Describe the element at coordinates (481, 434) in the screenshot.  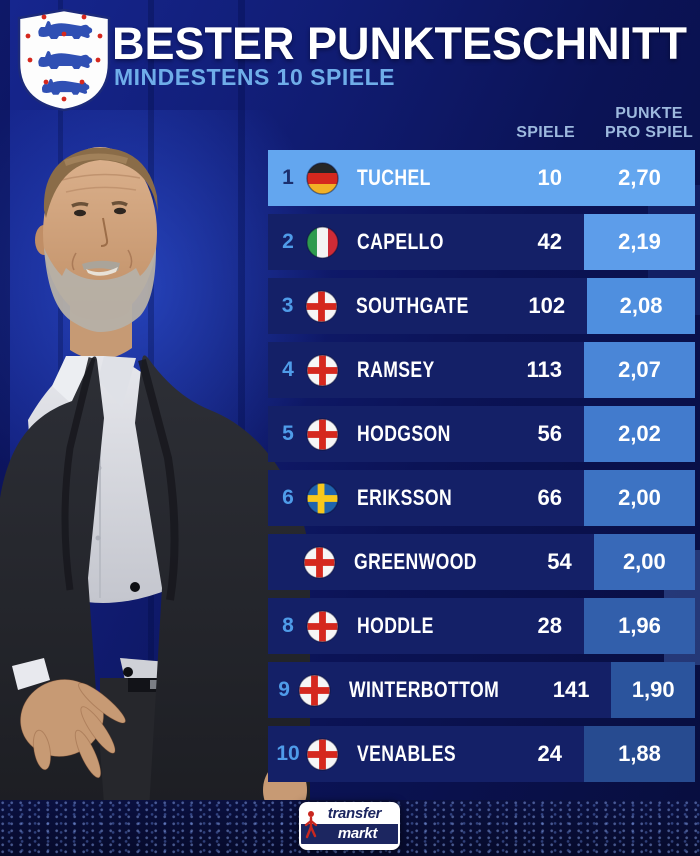
I see `table-row: 5 HODGSON 56 2,02` at that location.